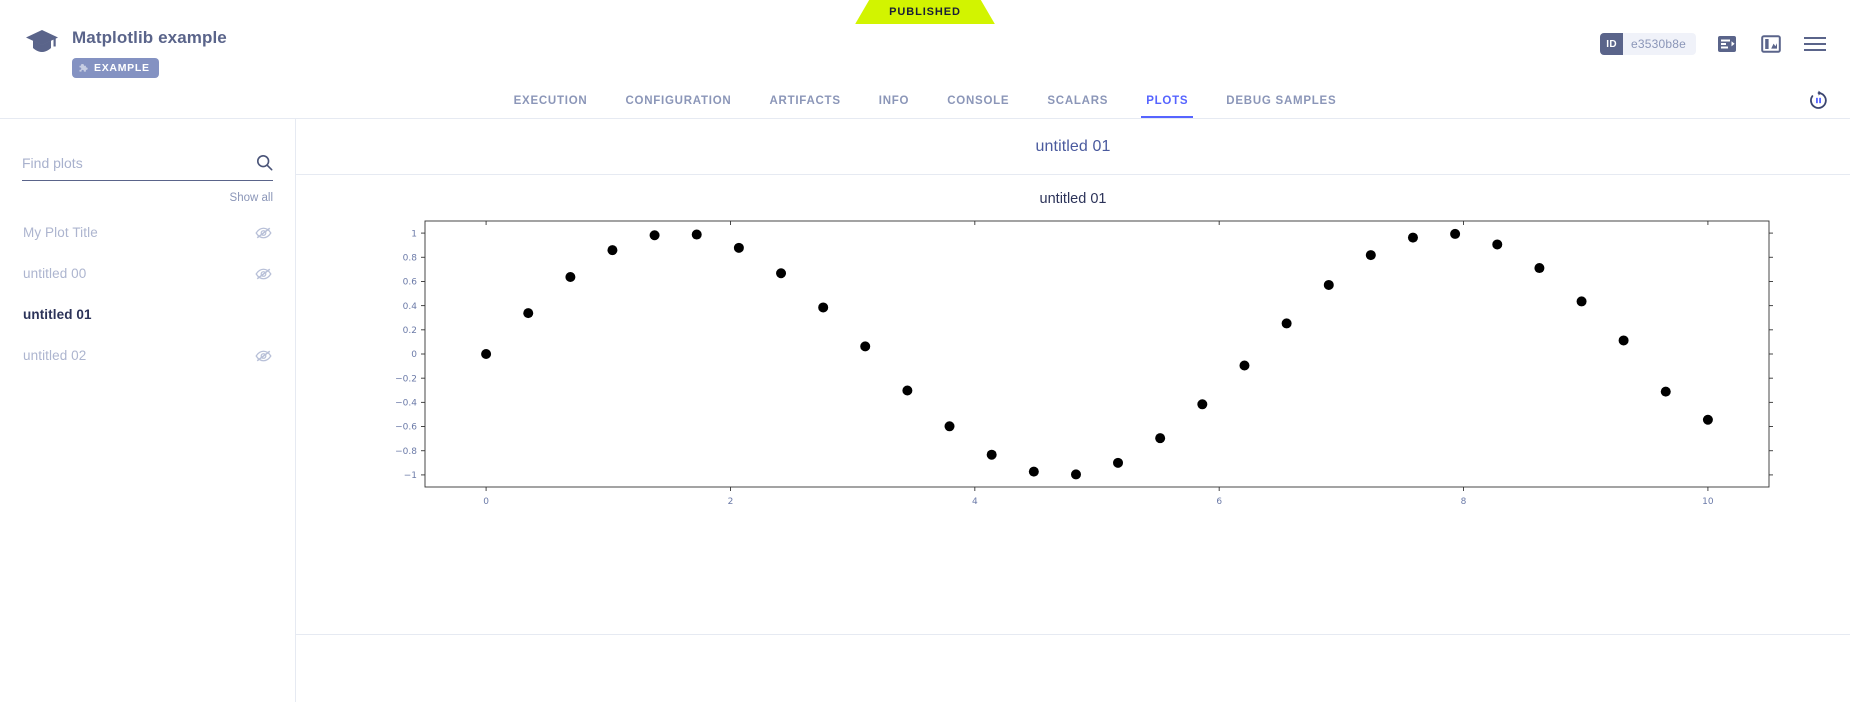 The image size is (1850, 703). What do you see at coordinates (678, 101) in the screenshot?
I see `tab-configuration: CONFIGURATION` at bounding box center [678, 101].